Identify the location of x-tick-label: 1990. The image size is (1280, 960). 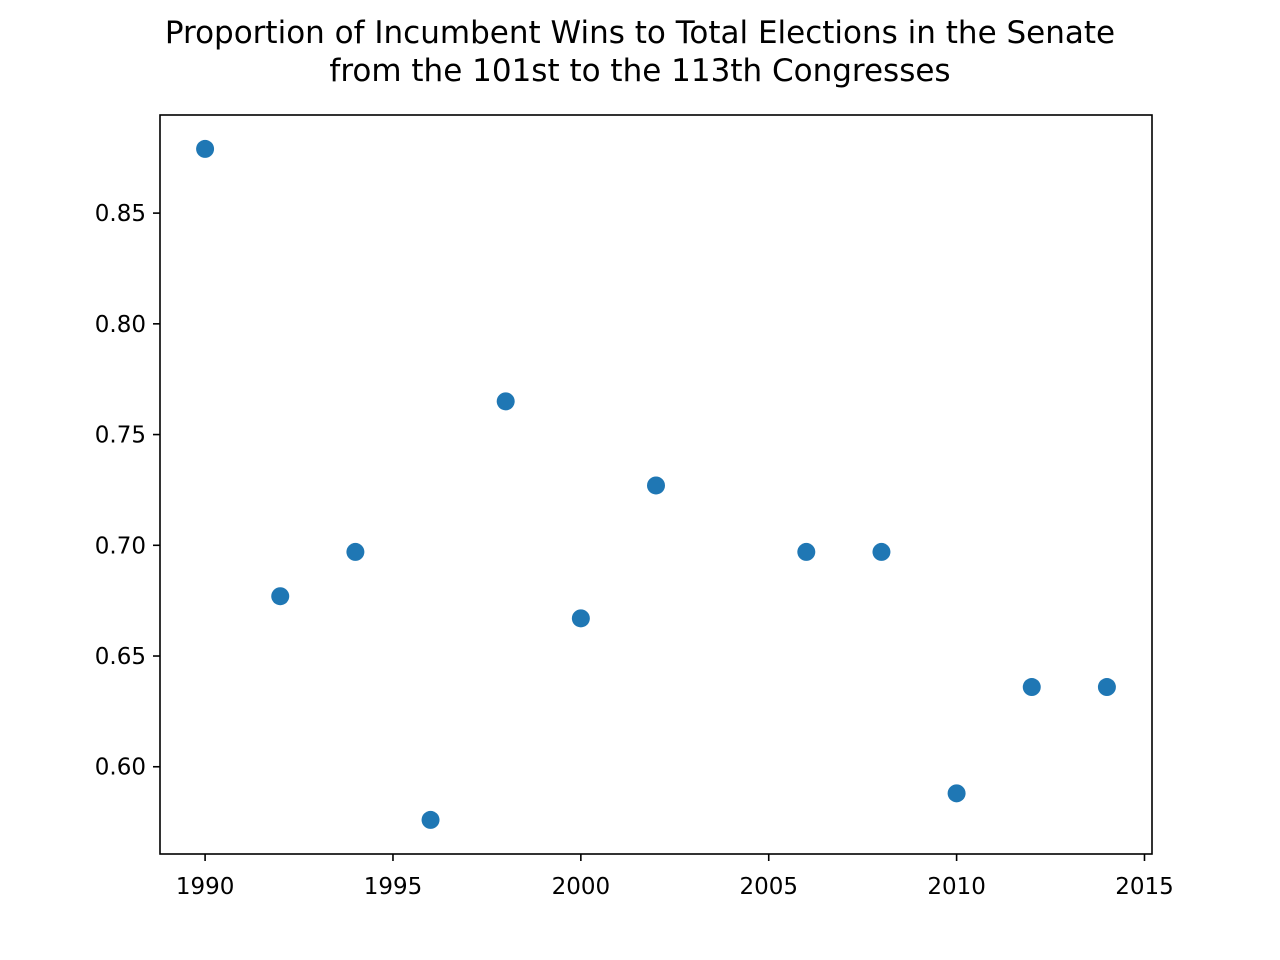
(205, 887).